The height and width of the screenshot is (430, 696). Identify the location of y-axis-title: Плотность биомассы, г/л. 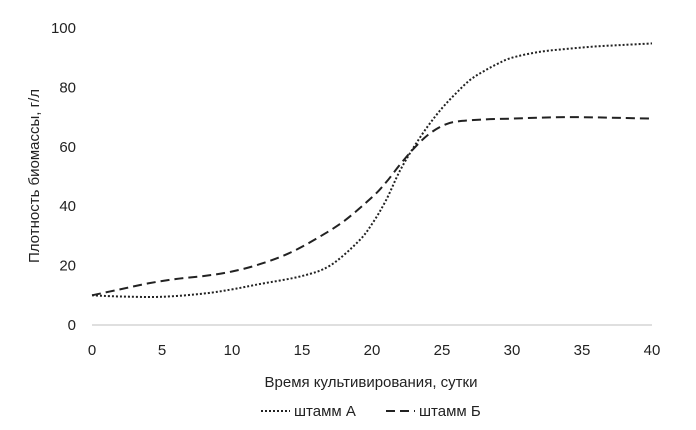
(34, 176).